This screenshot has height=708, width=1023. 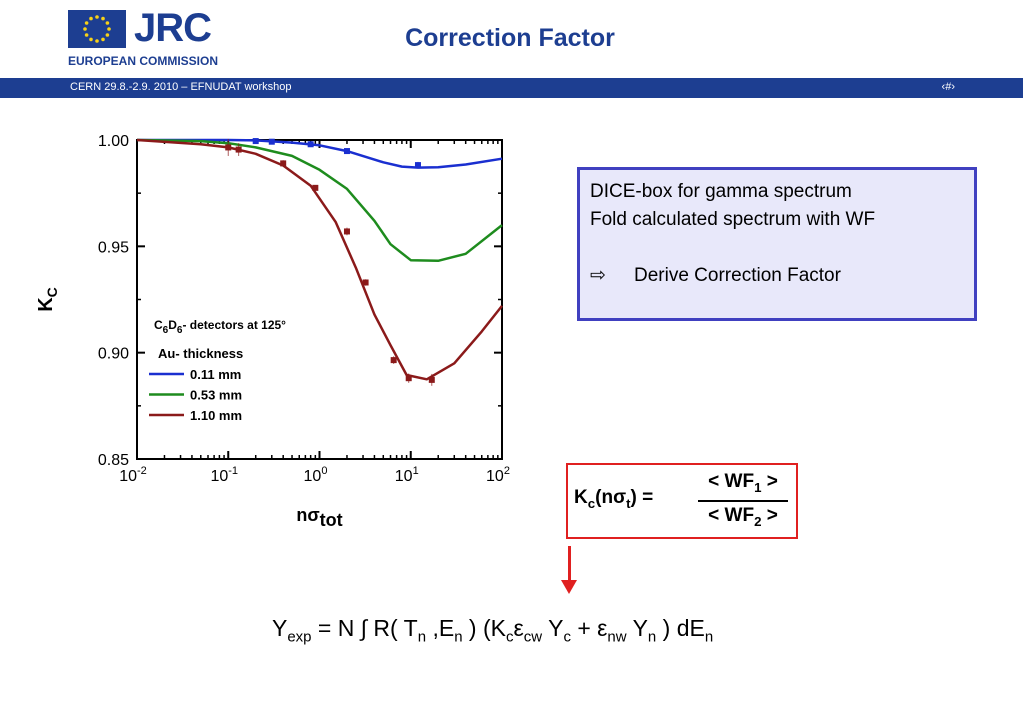 I want to click on page-number: ‹#›, so click(x=948, y=87).